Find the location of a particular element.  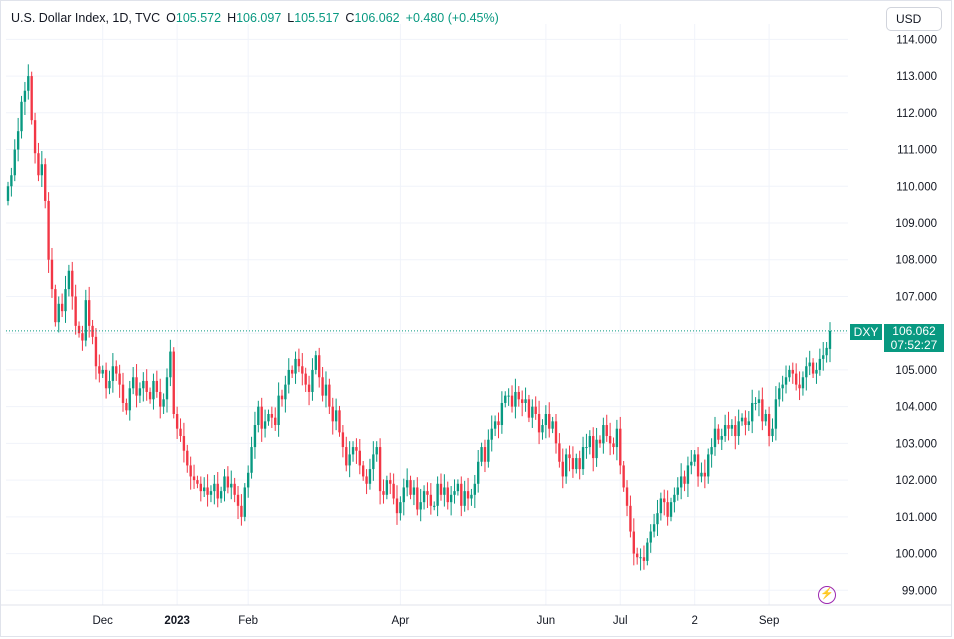

countdown-value: 07:52:27 is located at coordinates (914, 344).